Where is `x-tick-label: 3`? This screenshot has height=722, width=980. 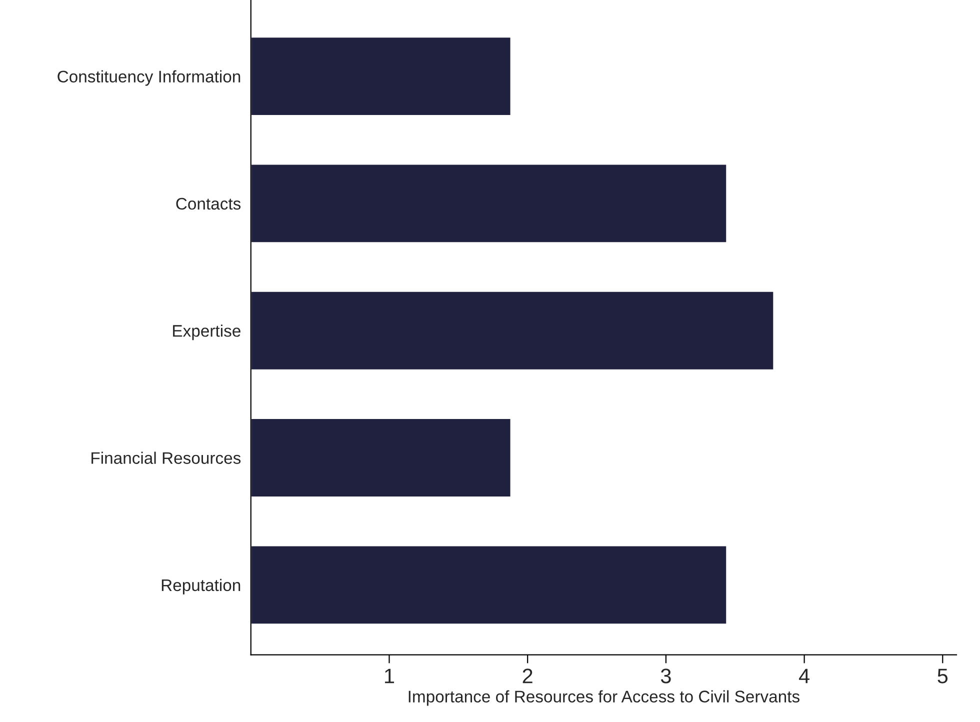 x-tick-label: 3 is located at coordinates (665, 676).